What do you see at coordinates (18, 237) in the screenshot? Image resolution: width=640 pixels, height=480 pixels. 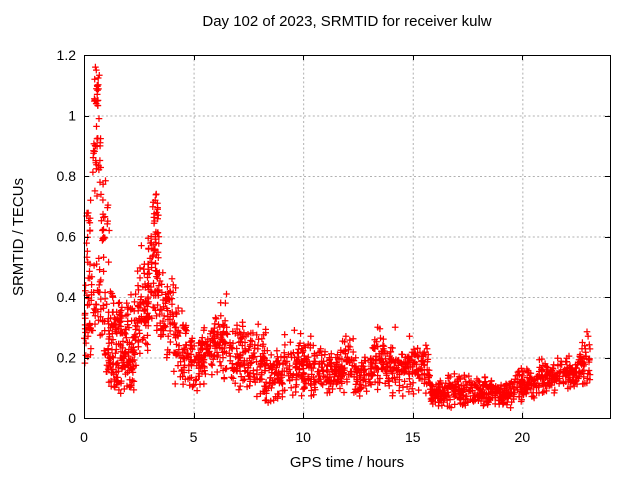 I see `y-axis-label: SRMTID / TECUs` at bounding box center [18, 237].